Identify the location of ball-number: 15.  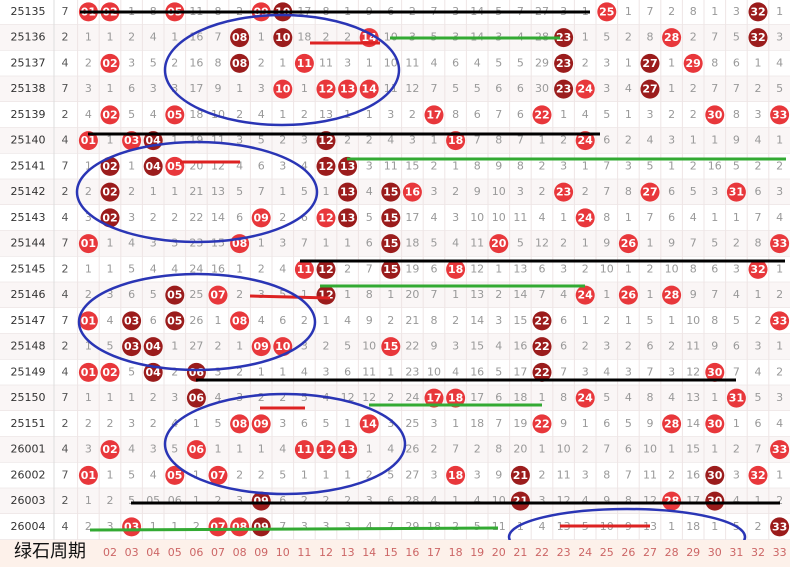
(390, 192).